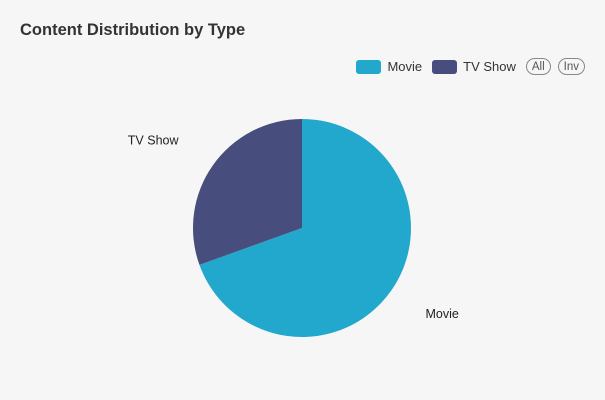 The image size is (605, 400). Describe the element at coordinates (489, 66) in the screenshot. I see `legend-label-tv-show: TV Show` at that location.